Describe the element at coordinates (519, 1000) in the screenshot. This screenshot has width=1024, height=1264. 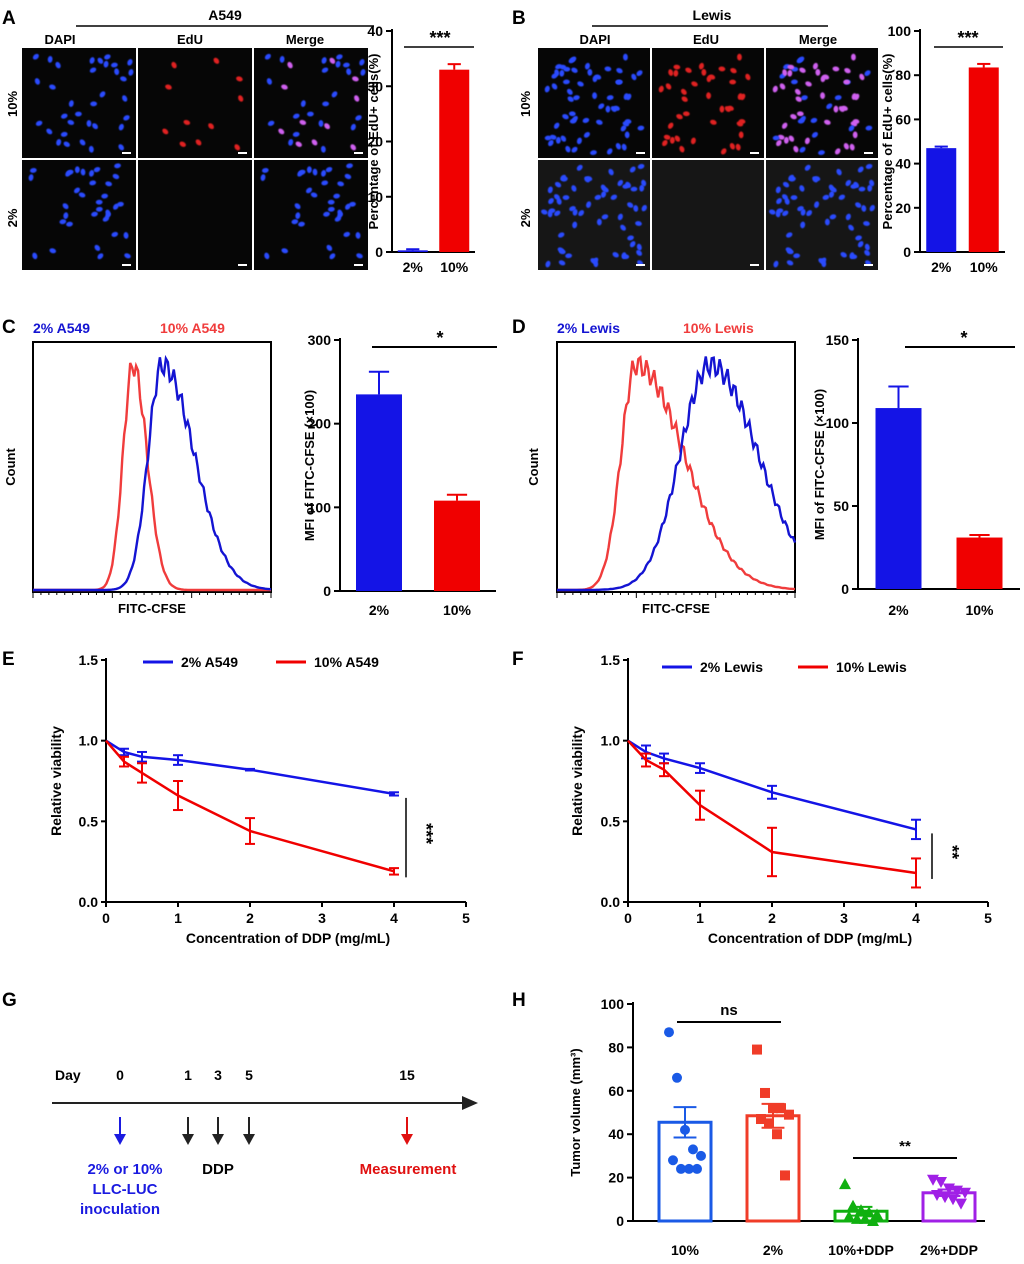
I see `panel-letter-h: H` at that location.